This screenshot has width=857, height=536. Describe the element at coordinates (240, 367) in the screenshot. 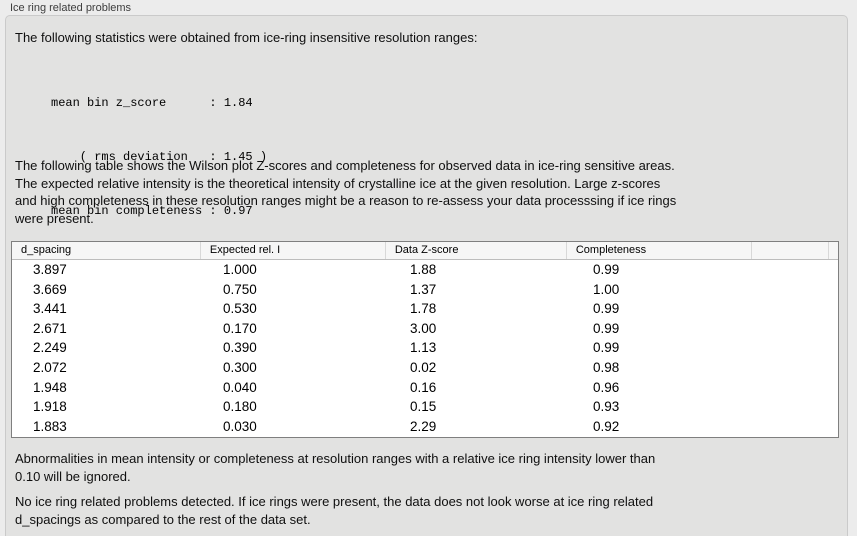

I see `cell-expected-rel-i: 0.300` at that location.